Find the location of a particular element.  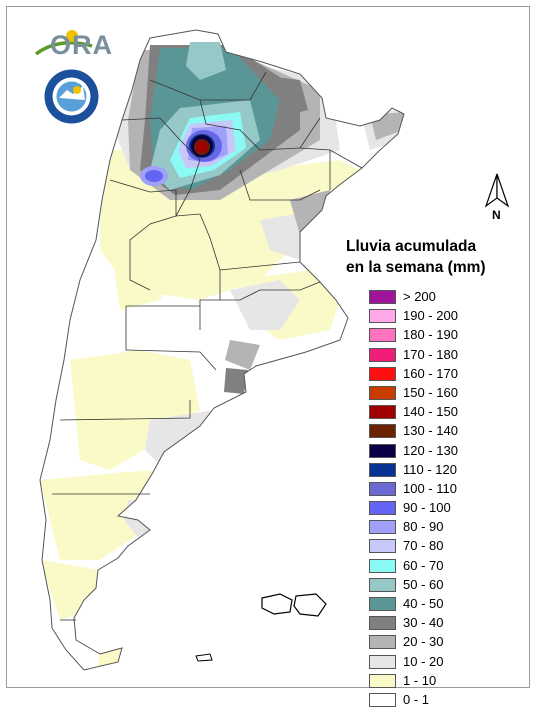

legend-label: 170 - 180 is located at coordinates (430, 354).